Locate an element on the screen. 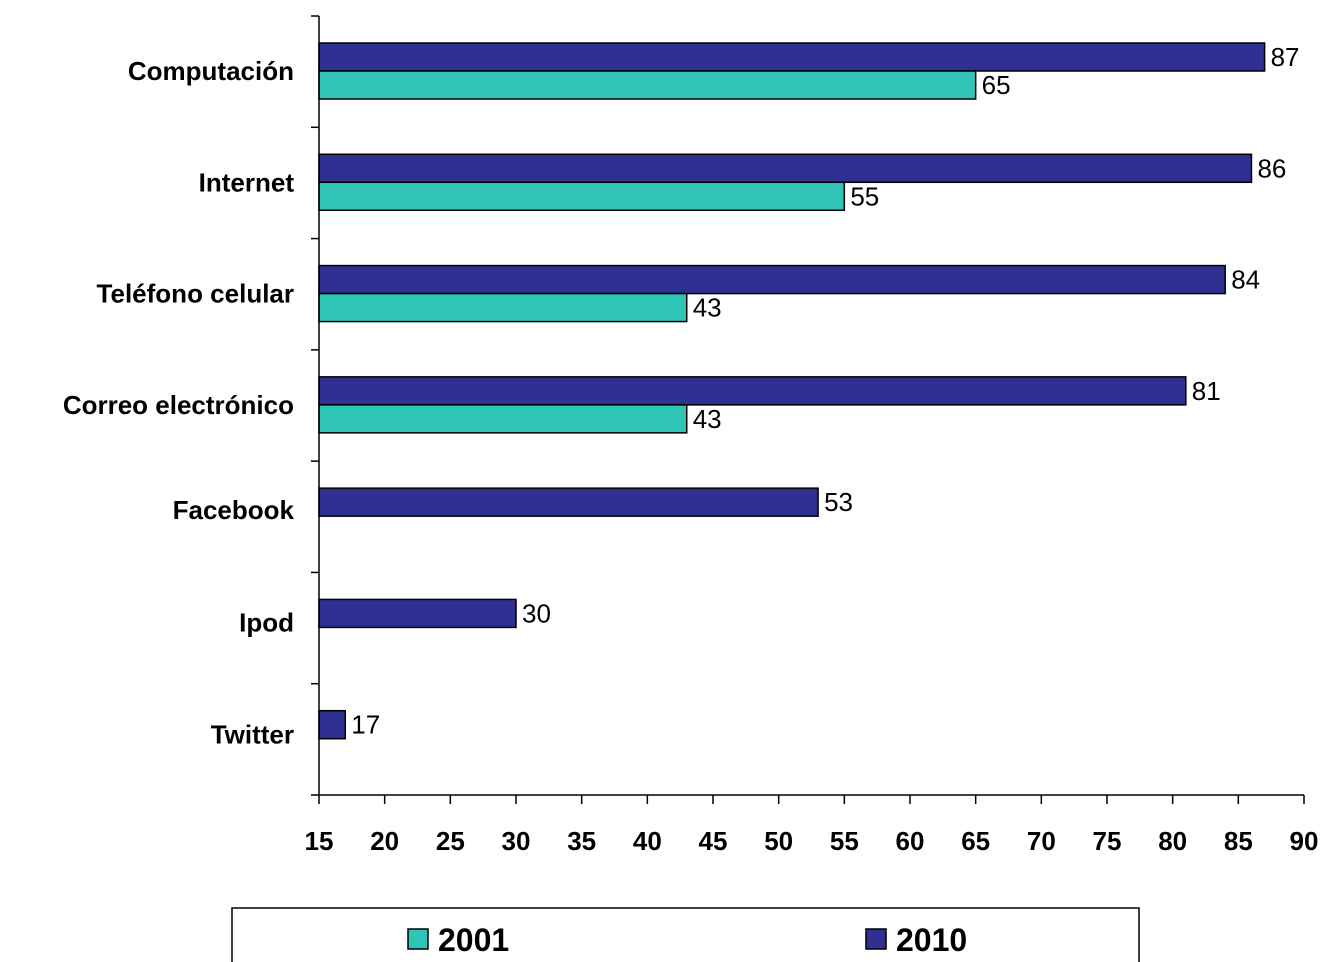 This screenshot has height=962, width=1324. x-tick-label-85: 85 is located at coordinates (1238, 841).